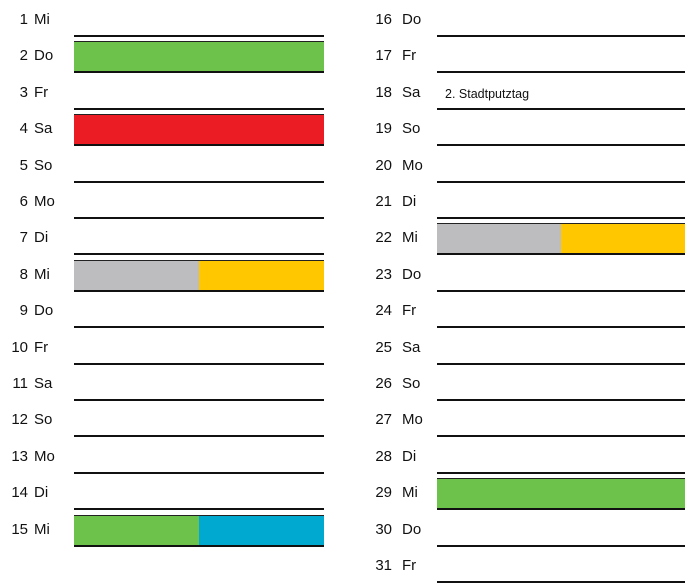  What do you see at coordinates (523, 20) in the screenshot?
I see `day-row: 16 Do` at bounding box center [523, 20].